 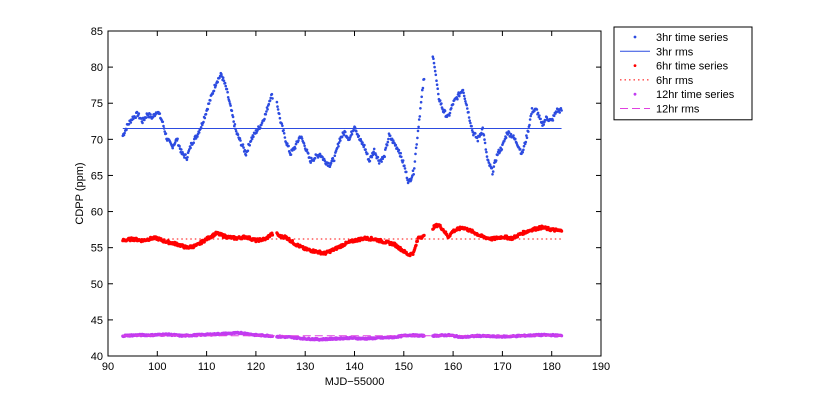 I want to click on x-tick-label: 130, so click(x=305, y=367).